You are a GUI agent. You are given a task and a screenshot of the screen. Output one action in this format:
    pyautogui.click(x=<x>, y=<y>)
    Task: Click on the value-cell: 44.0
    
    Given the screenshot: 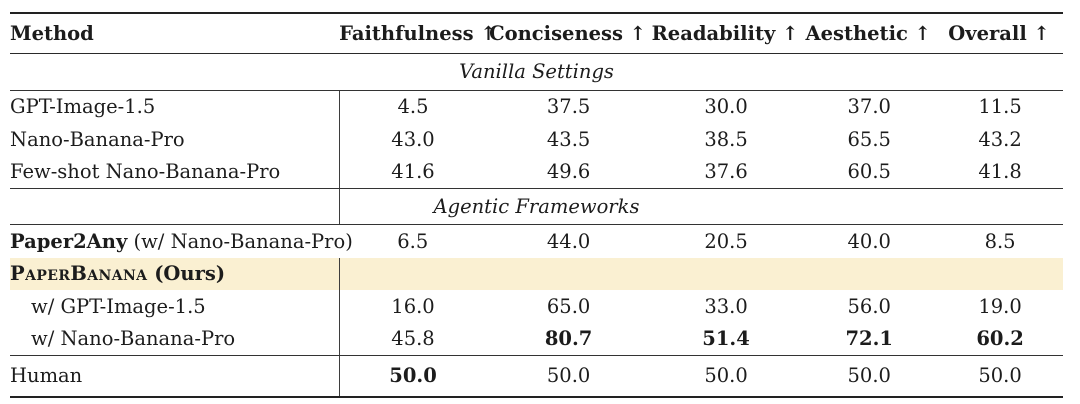 What is the action you would take?
    pyautogui.click(x=568, y=241)
    